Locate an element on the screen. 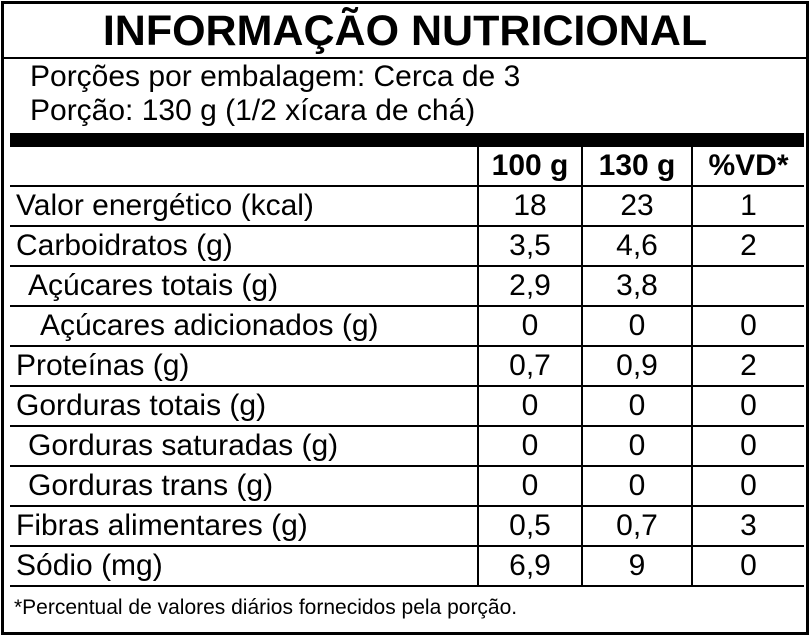 Image resolution: width=810 pixels, height=636 pixels. nutrient-value: 0,5 is located at coordinates (529, 526).